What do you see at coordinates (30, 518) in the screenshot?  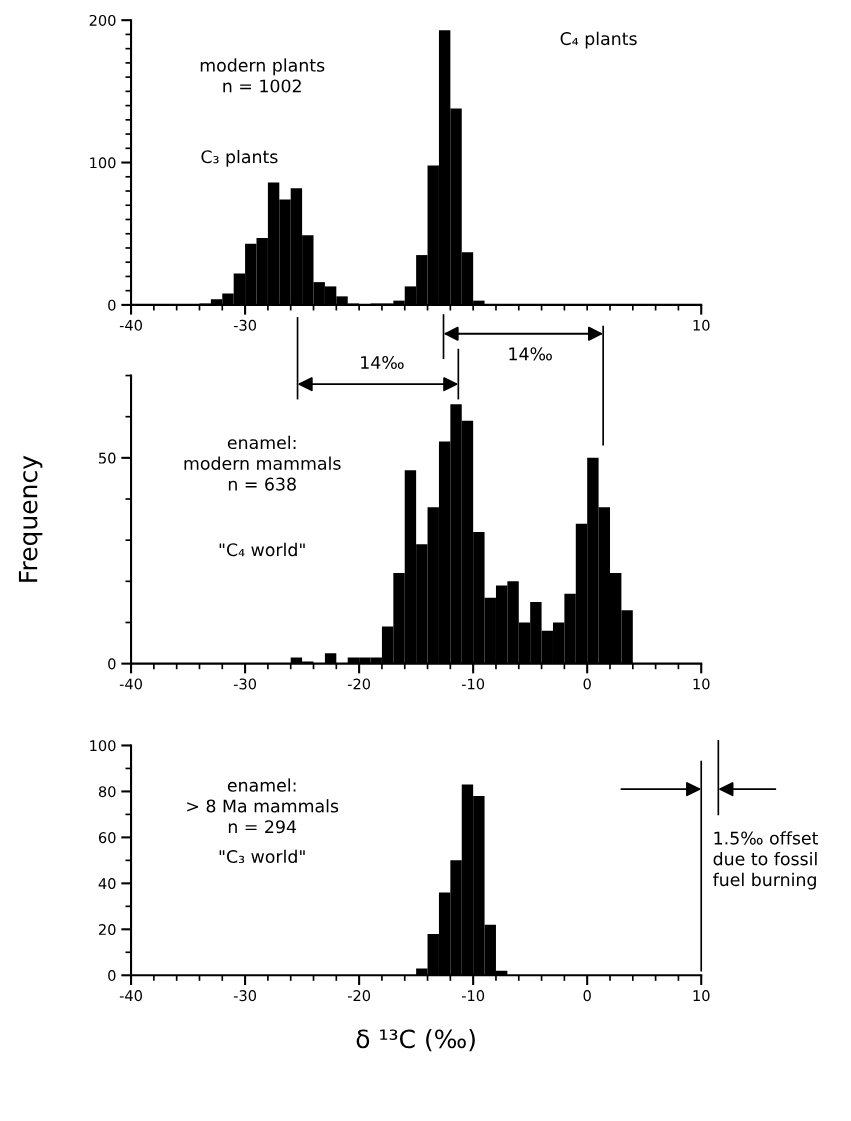 I see `y-axis-title: Frequency` at bounding box center [30, 518].